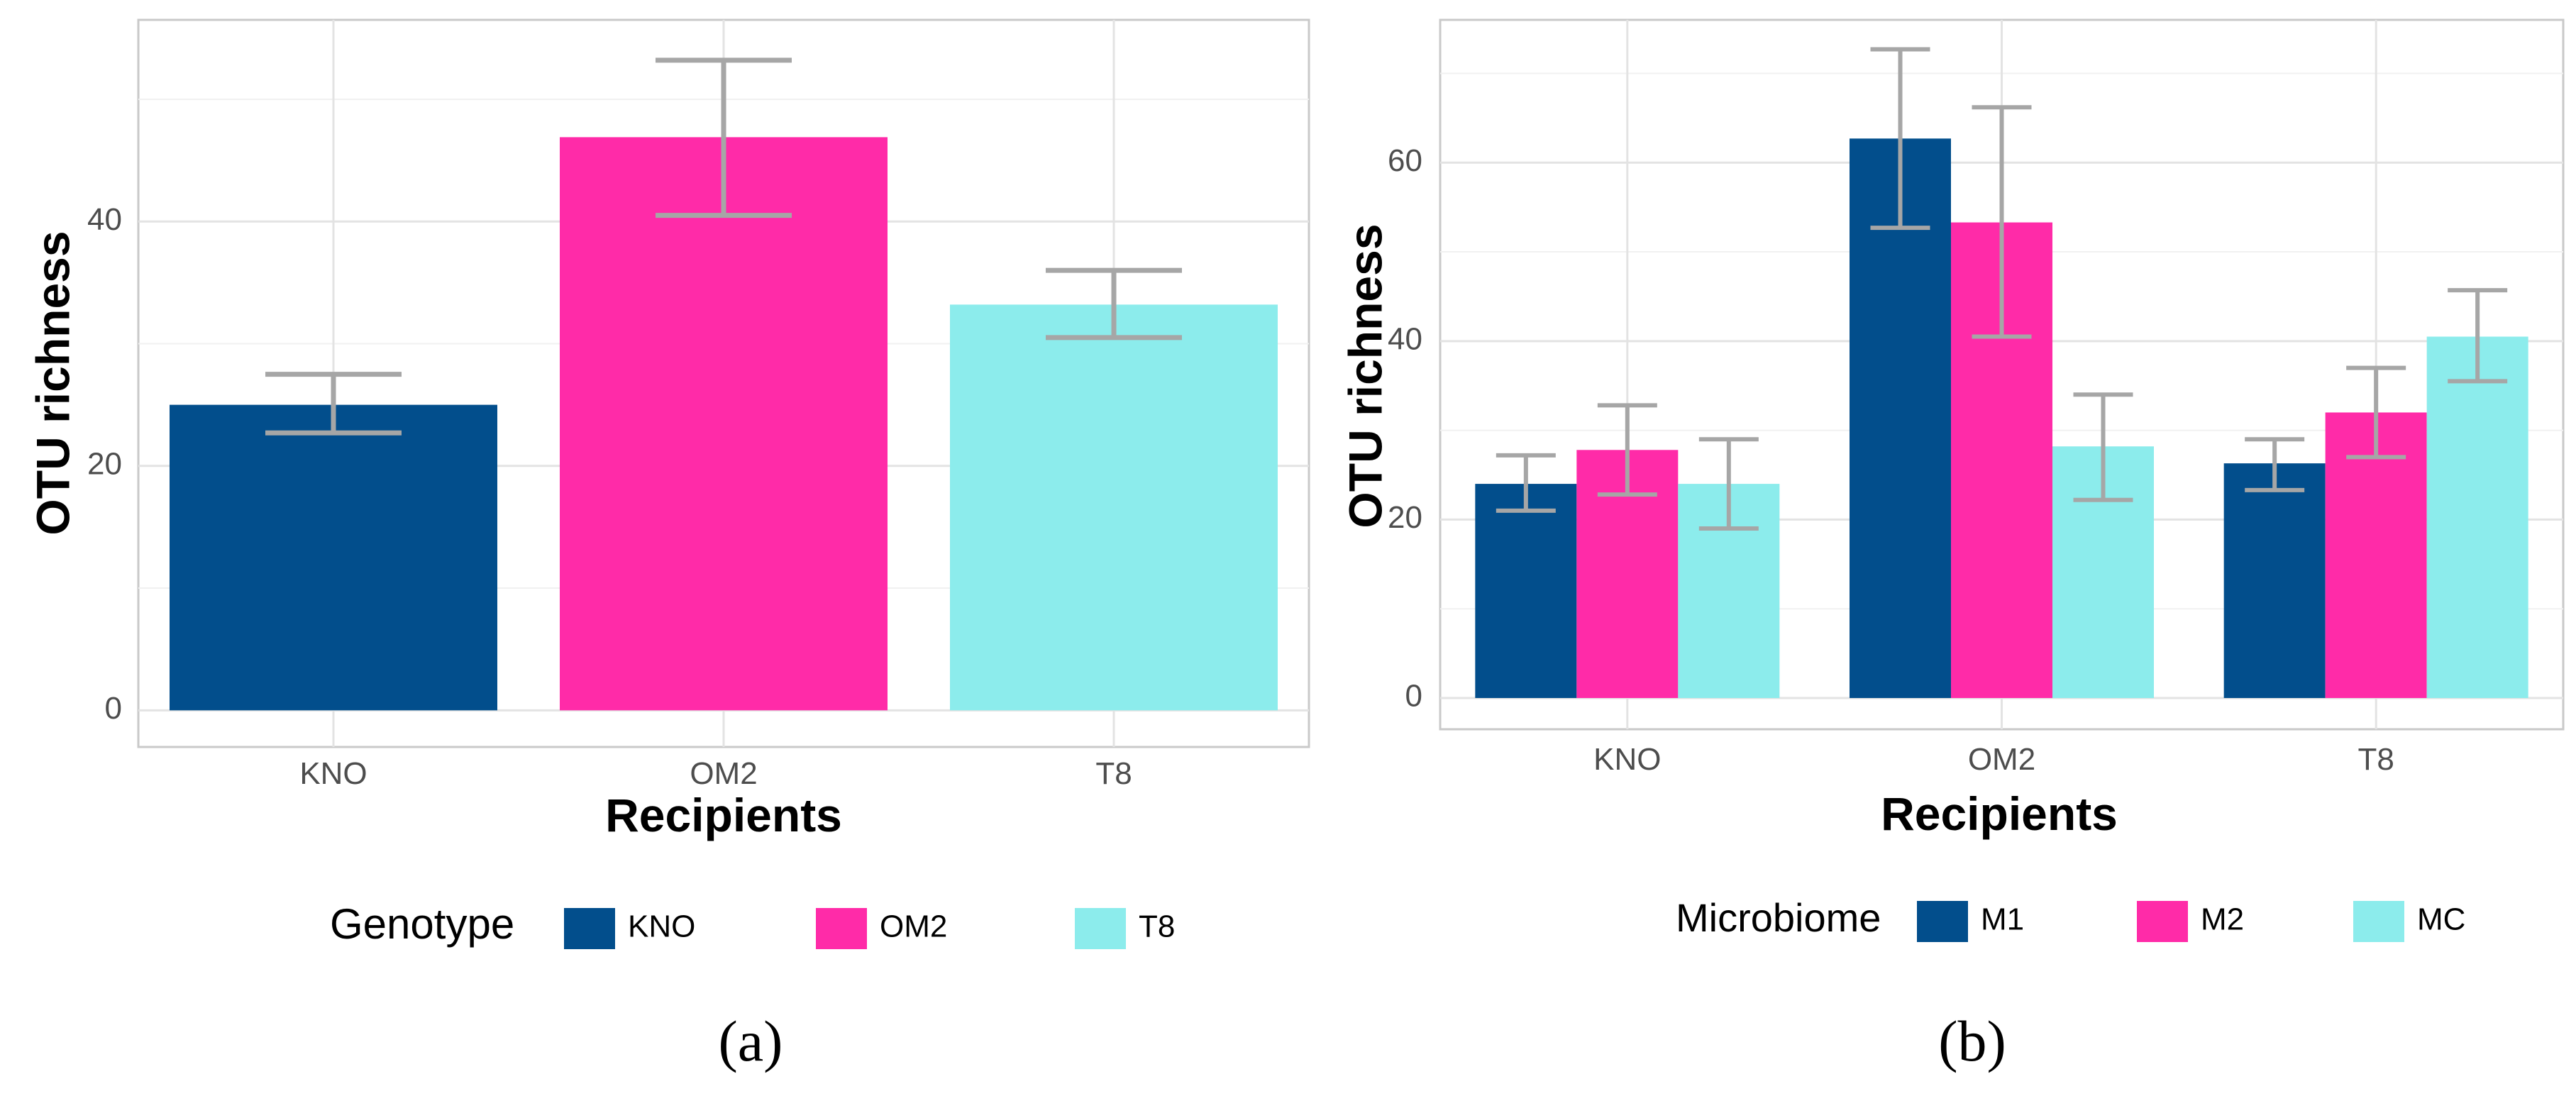  What do you see at coordinates (2376, 555) in the screenshot?
I see `bar-t8-m2` at bounding box center [2376, 555].